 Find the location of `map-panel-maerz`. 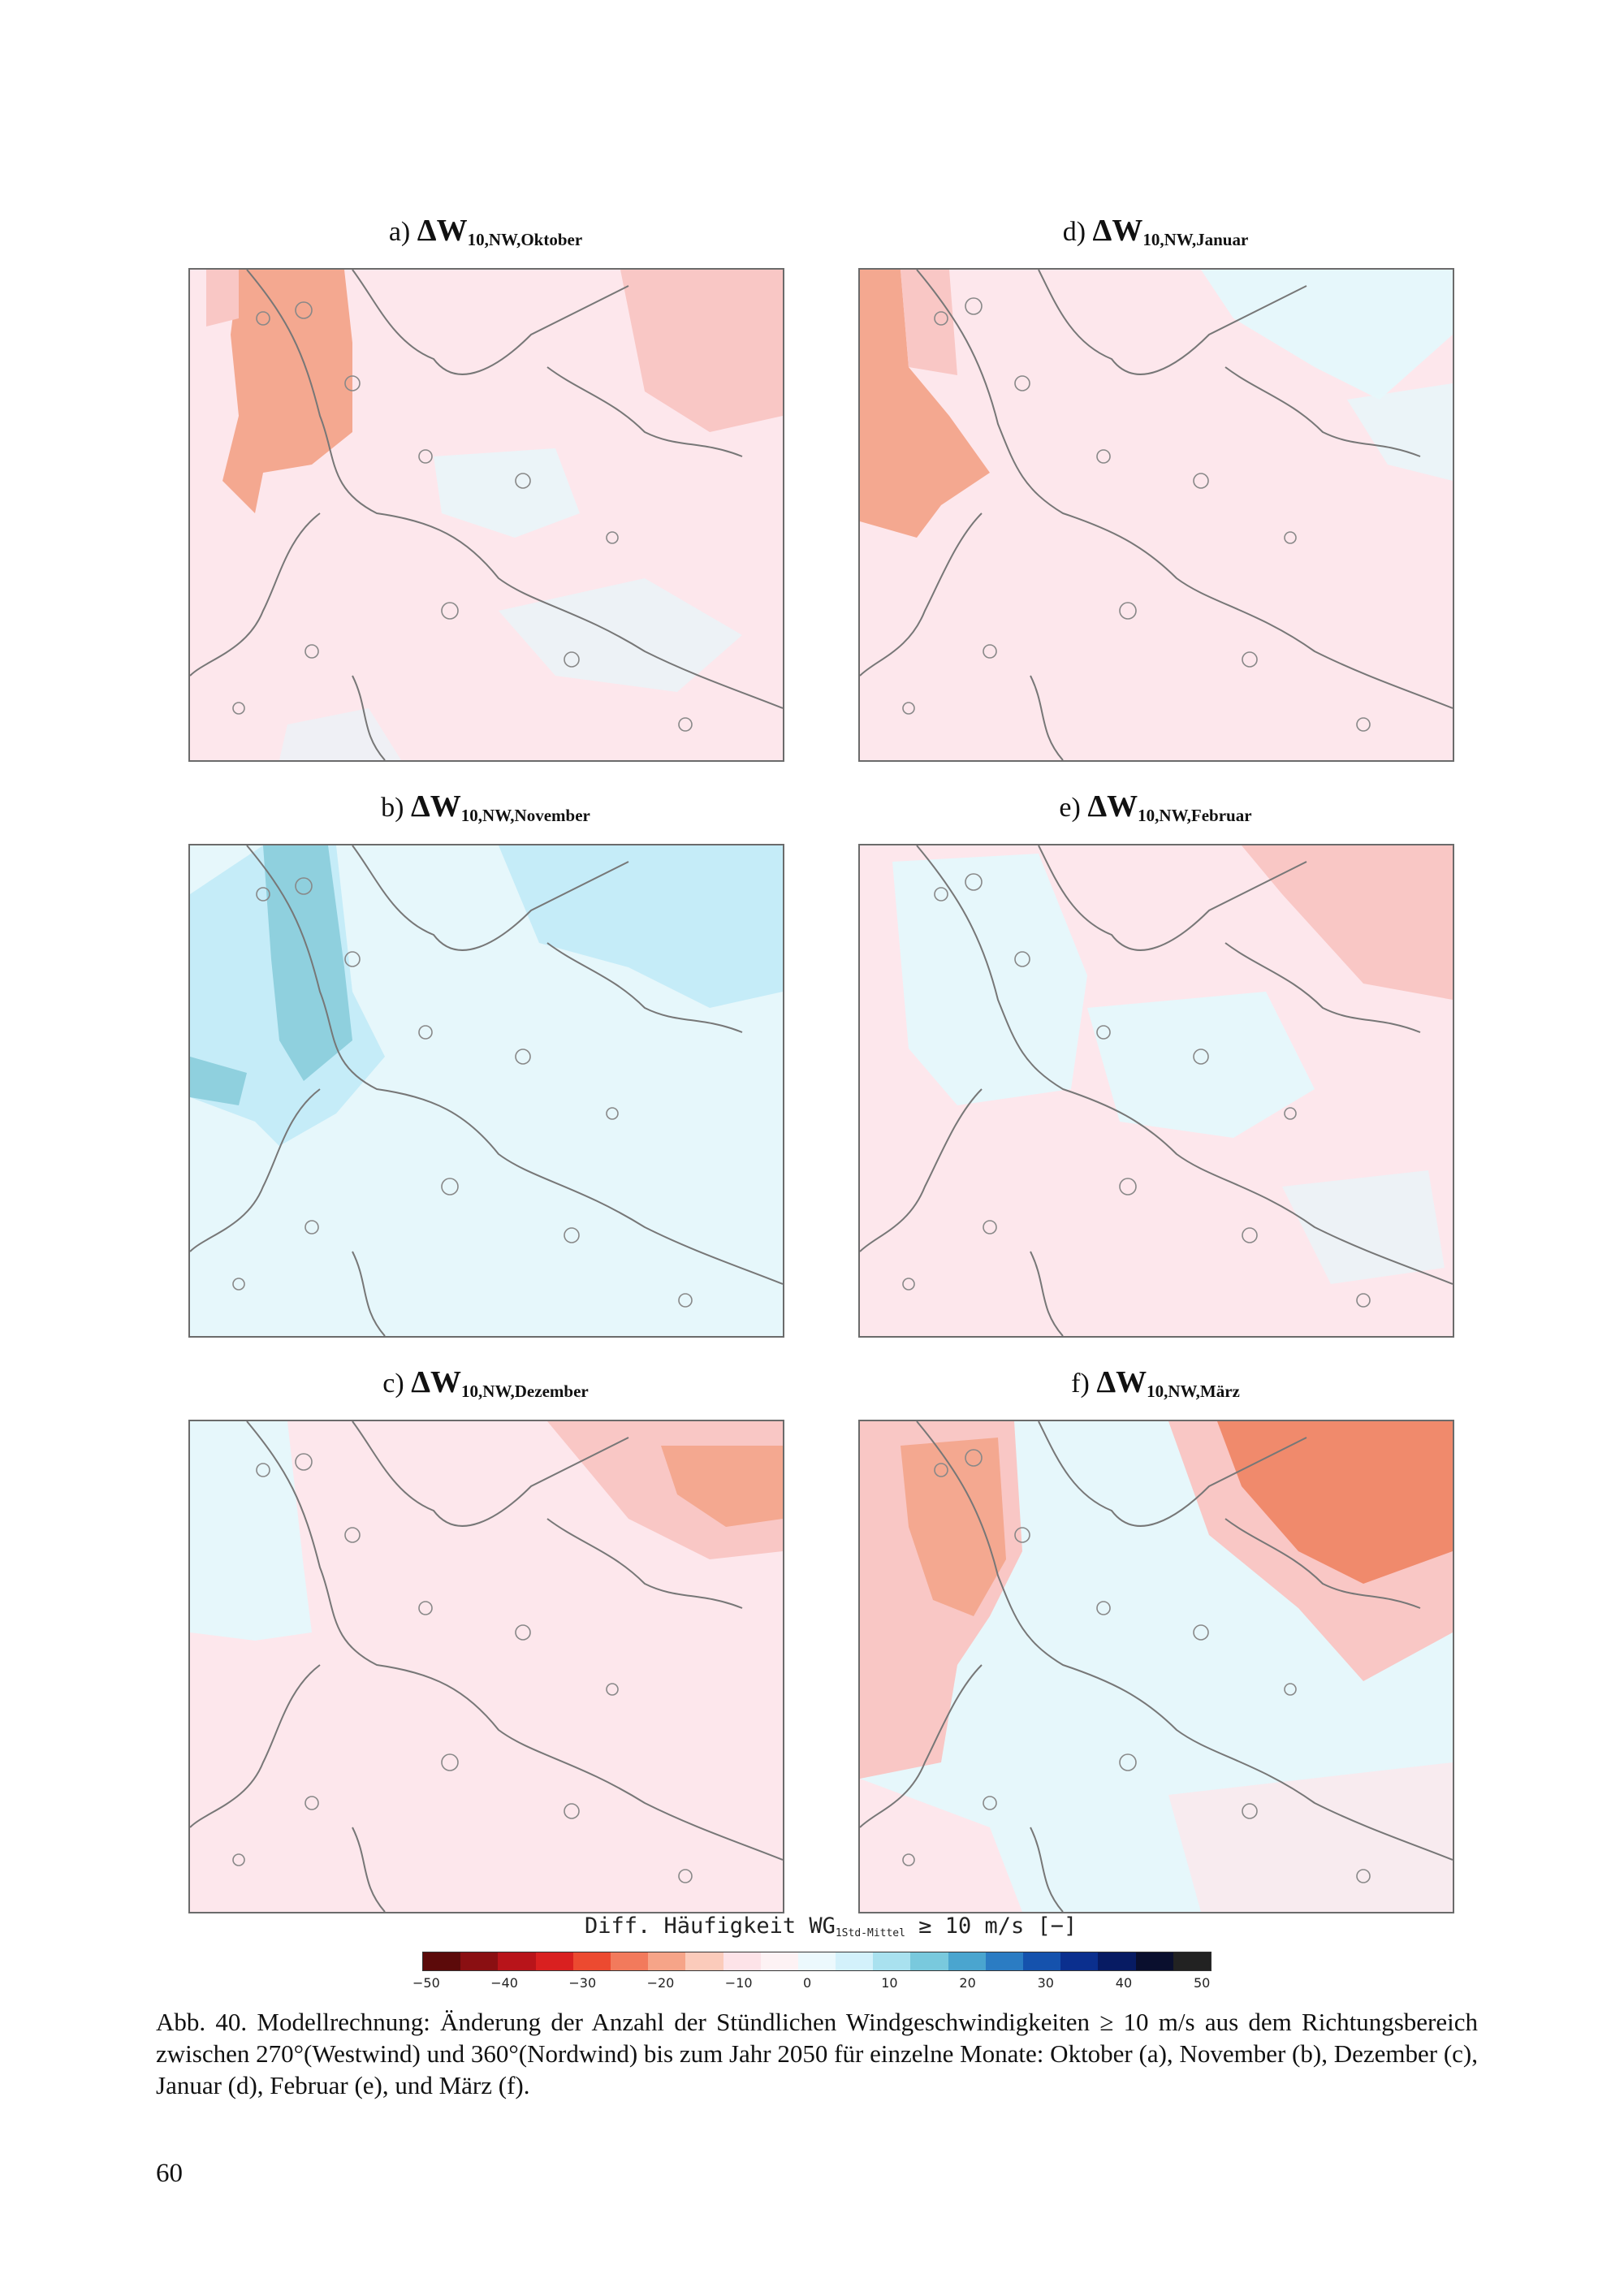

map-panel-maerz is located at coordinates (1156, 1666).